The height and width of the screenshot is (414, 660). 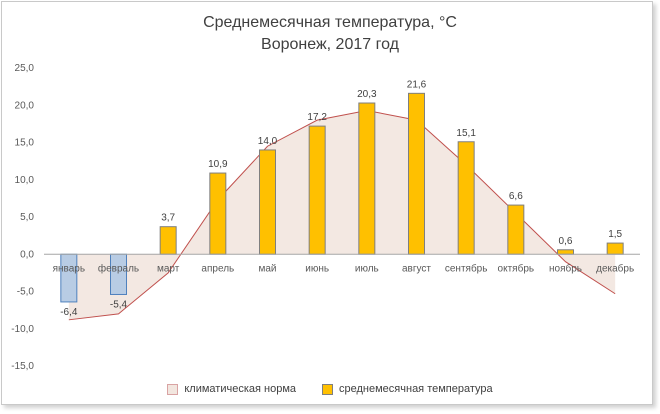 I want to click on x-tick-label: октябрь, so click(x=516, y=268).